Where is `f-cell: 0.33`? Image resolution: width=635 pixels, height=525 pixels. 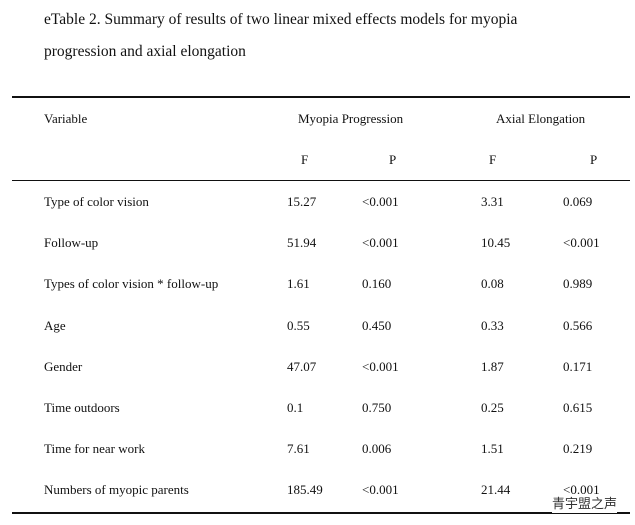 f-cell: 0.33 is located at coordinates (492, 325).